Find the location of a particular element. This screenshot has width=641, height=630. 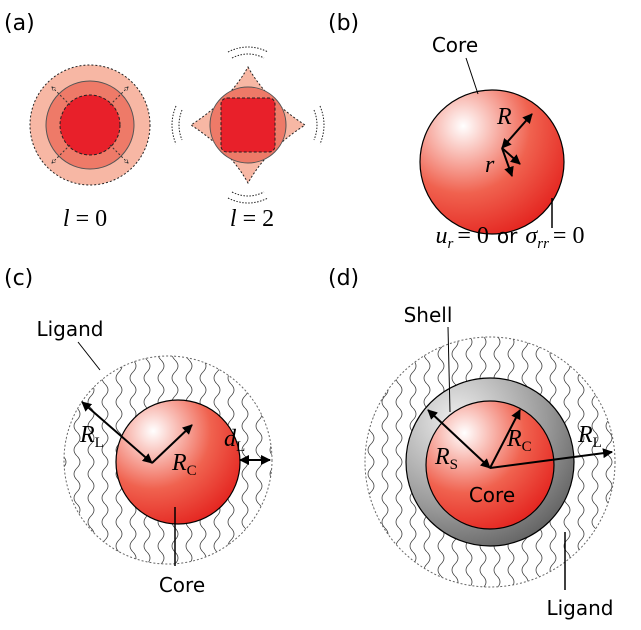

value: = 0 is located at coordinates (92, 219).